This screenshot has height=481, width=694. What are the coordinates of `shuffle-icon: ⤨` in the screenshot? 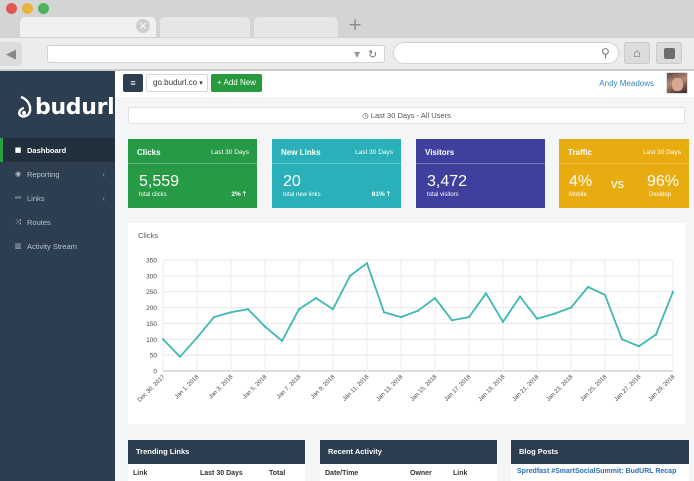 It's located at (18, 221).